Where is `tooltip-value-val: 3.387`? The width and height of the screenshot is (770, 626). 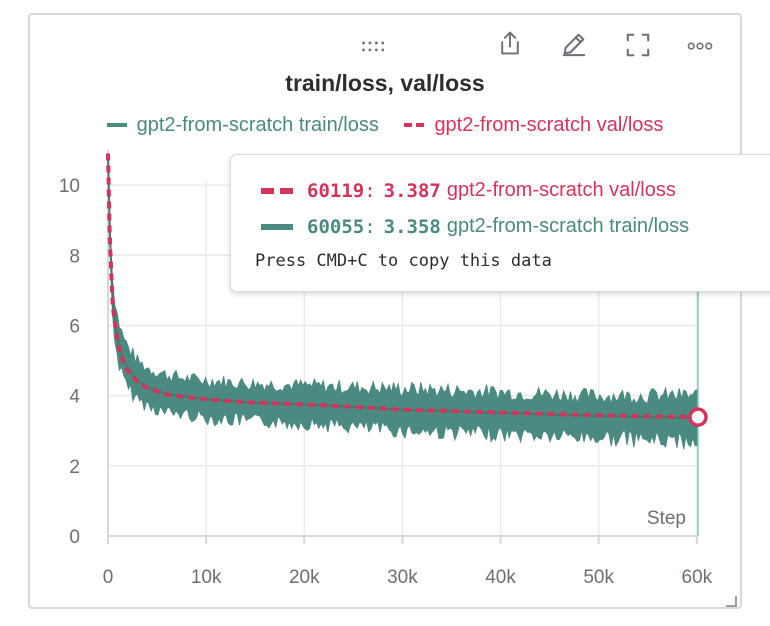
tooltip-value-val: 3.387 is located at coordinates (412, 190).